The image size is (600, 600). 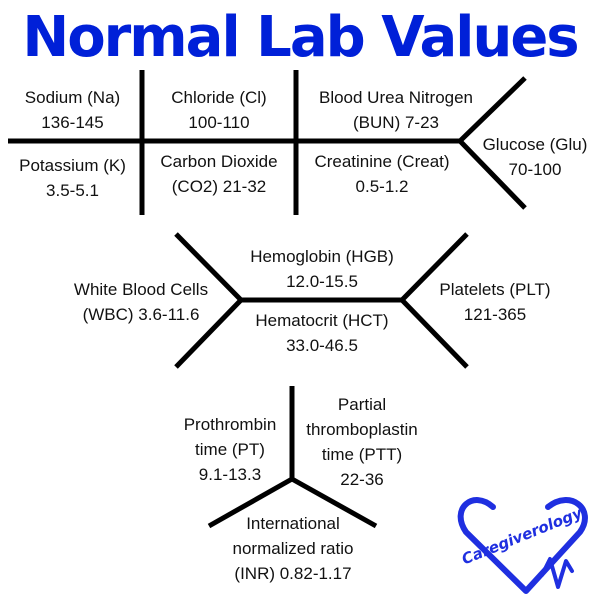 I want to click on inr-range: (INR) 0.82-1.17, so click(x=293, y=573).